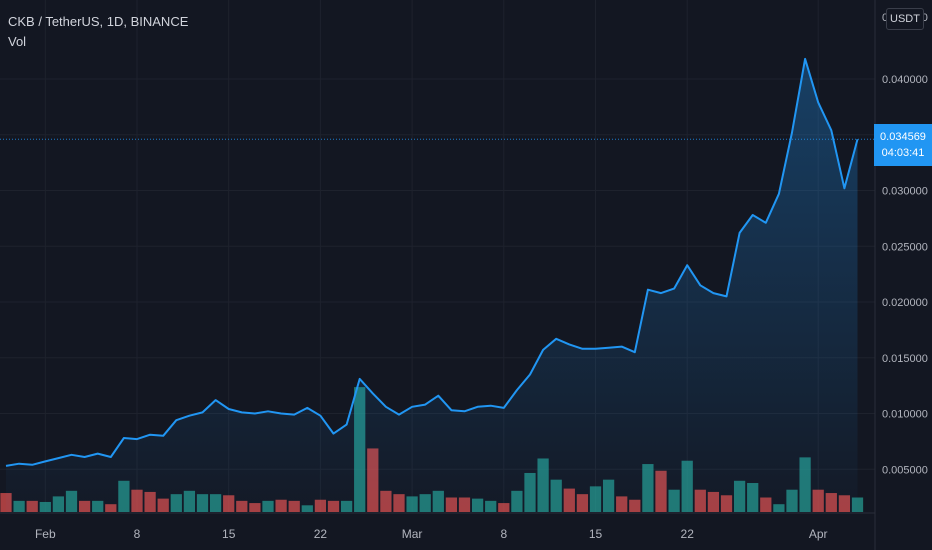 This screenshot has width=932, height=550. Describe the element at coordinates (45, 534) in the screenshot. I see `time-tick-label: Feb` at that location.